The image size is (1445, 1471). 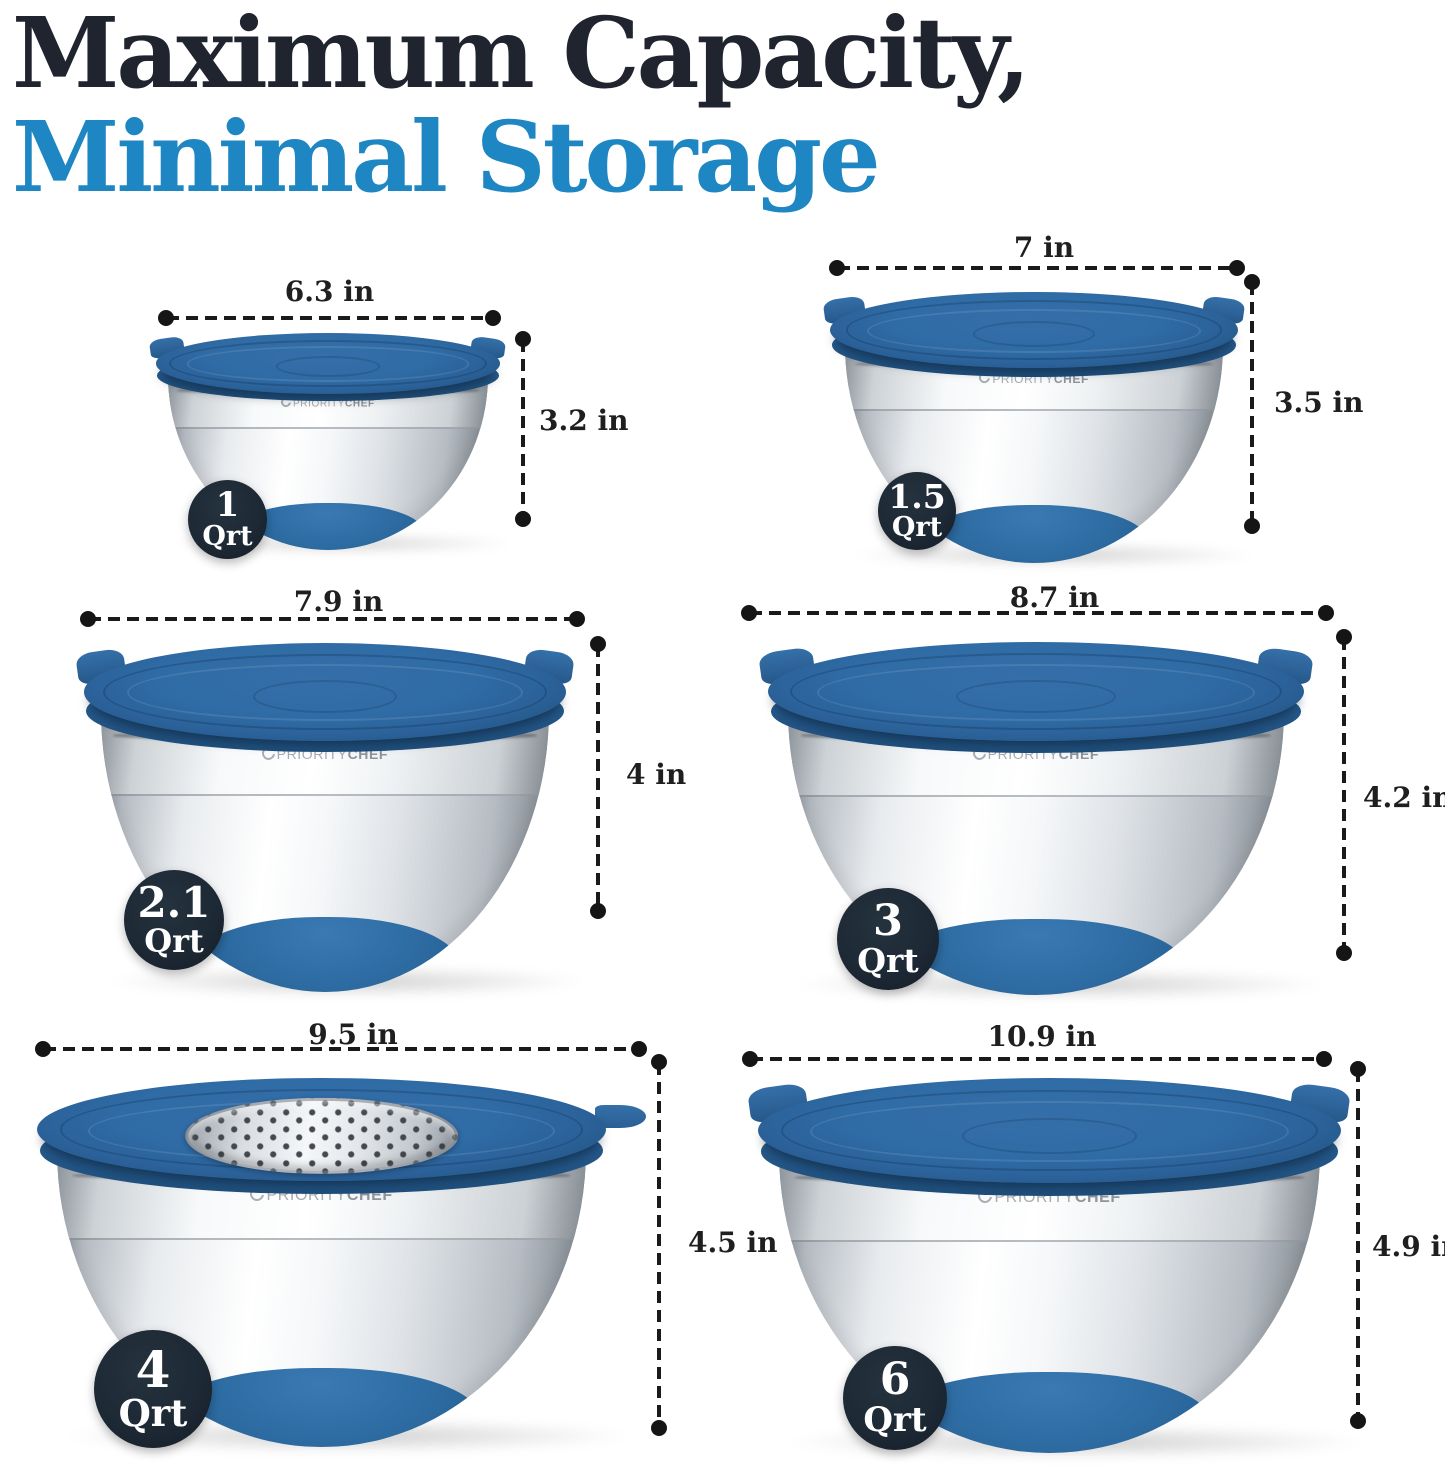 I want to click on capacity-value: 3, so click(x=888, y=921).